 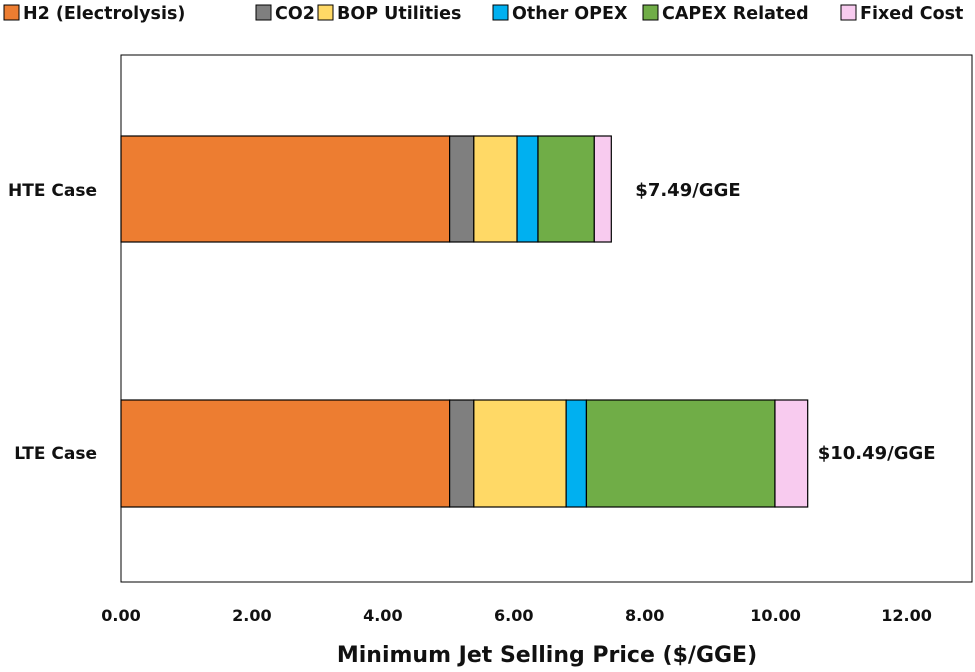 I want to click on legend-item-fixed-cost: Fixed Cost, so click(x=901, y=14).